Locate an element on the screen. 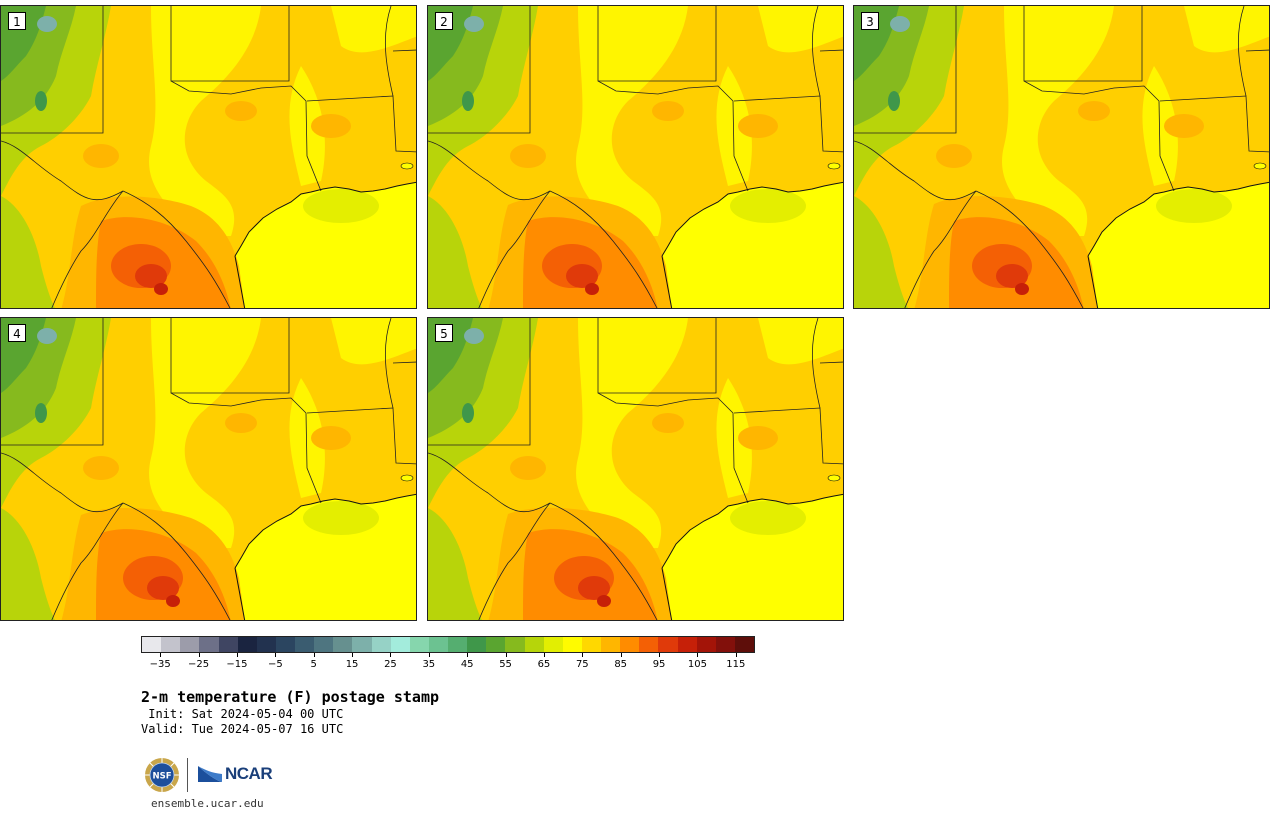 The width and height of the screenshot is (1280, 815). nsf-logo-text: NSF is located at coordinates (161, 777).